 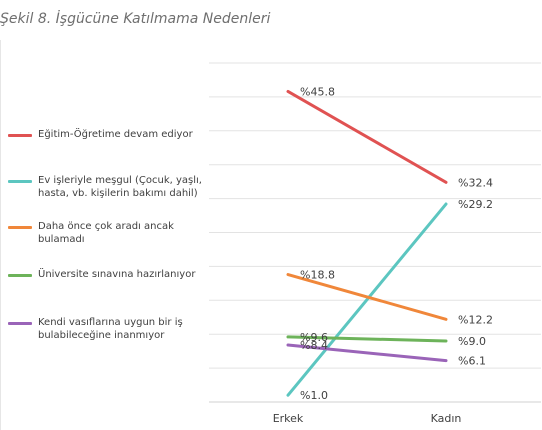 I want to click on legend-item-is-arama: Daha önce çok aradı ancak bulamadı, so click(x=108, y=233).